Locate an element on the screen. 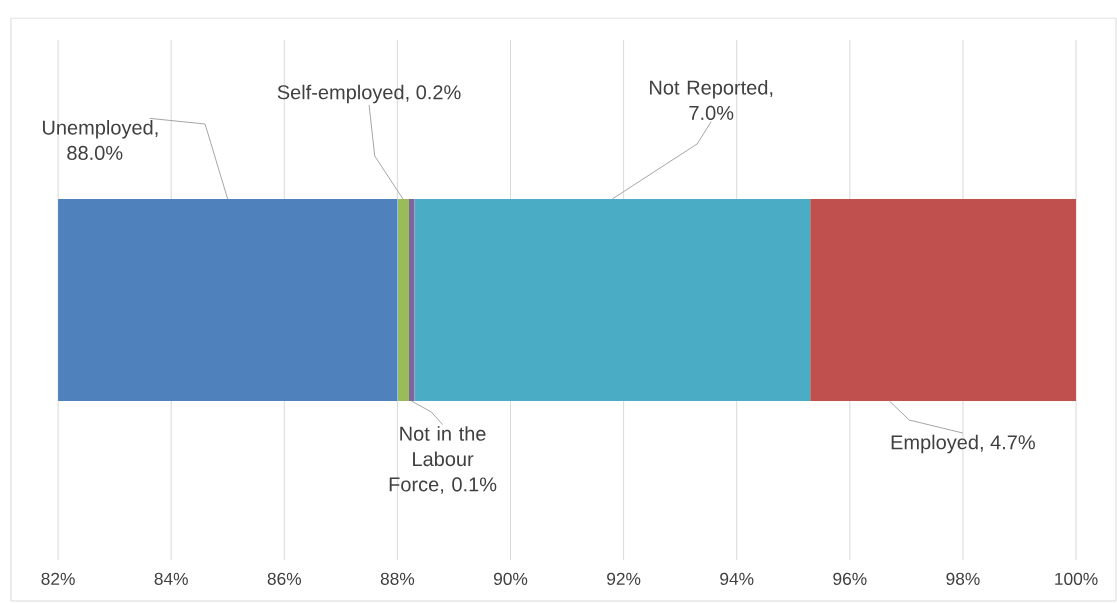  x-tick-label: 94% is located at coordinates (737, 578).